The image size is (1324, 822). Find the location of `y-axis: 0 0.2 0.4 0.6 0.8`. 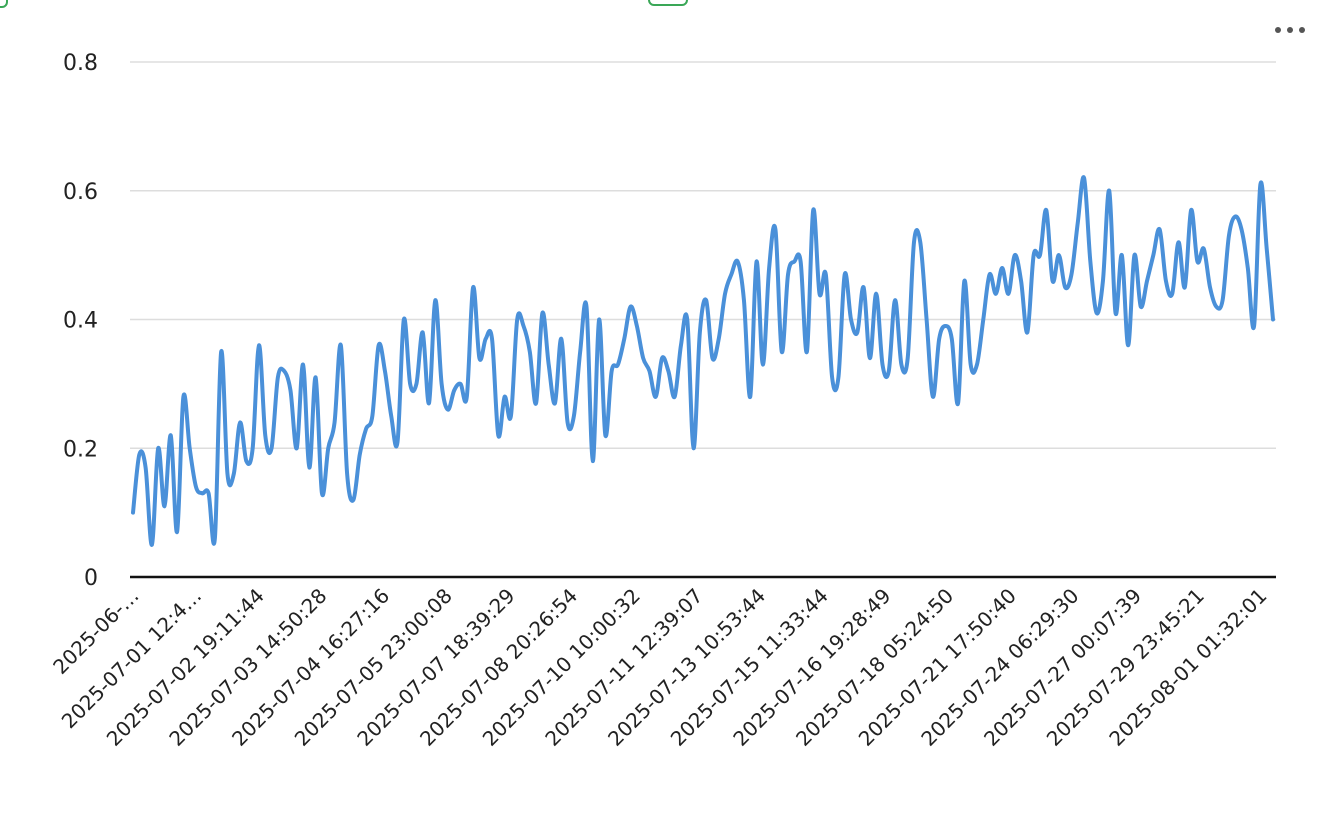

y-axis: 0 0.2 0.4 0.6 0.8 is located at coordinates (80, 321).